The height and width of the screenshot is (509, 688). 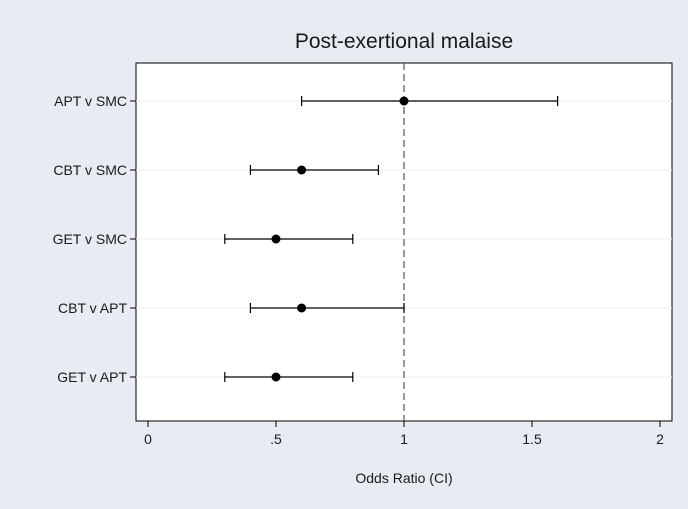 What do you see at coordinates (90, 101) in the screenshot?
I see `y-tick-label: APT v SMC` at bounding box center [90, 101].